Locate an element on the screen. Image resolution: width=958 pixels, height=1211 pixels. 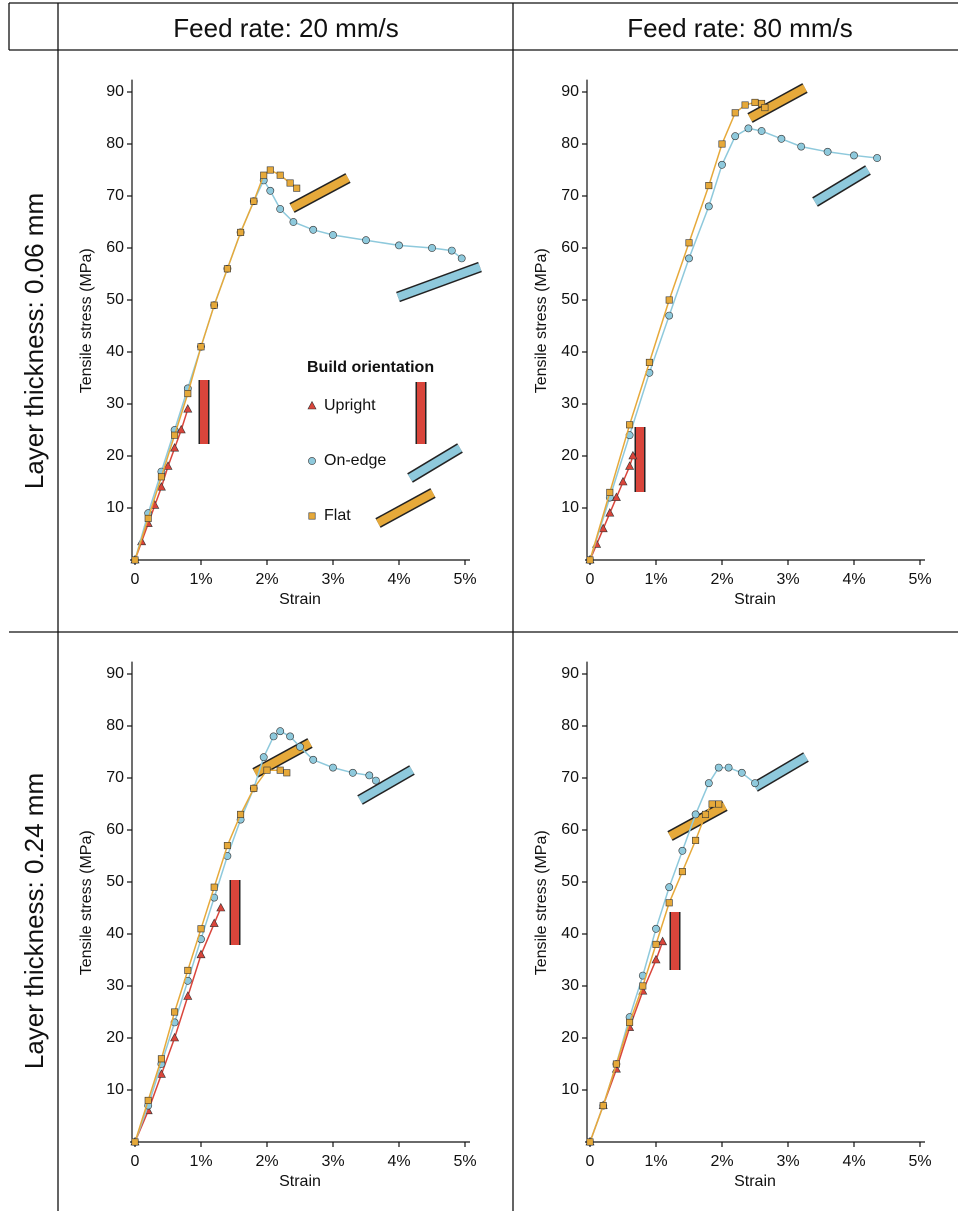
column-header: Feed rate: 80 mm/s is located at coordinates (739, 28).